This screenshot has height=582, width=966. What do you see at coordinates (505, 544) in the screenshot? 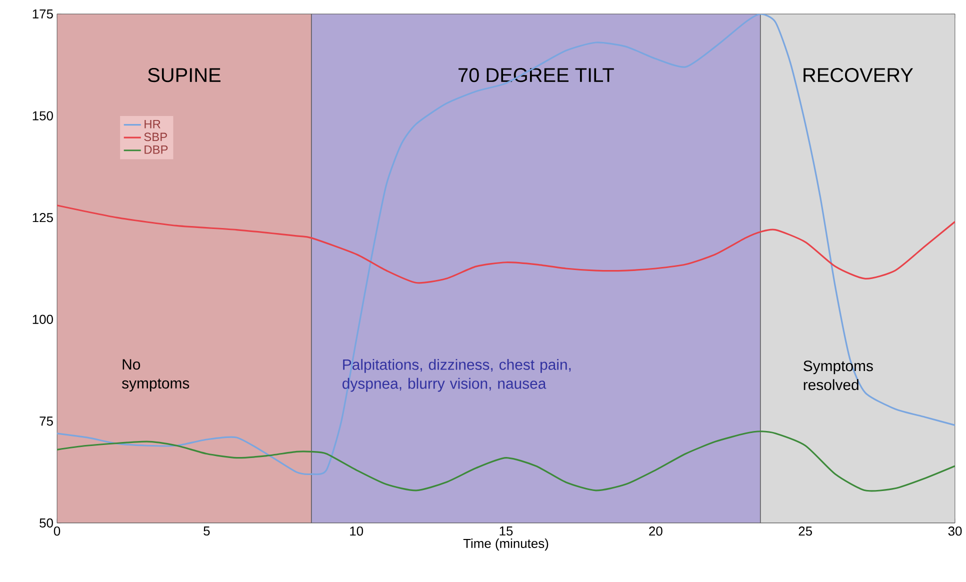
I see `x-axis-title: Time (minutes)` at bounding box center [505, 544].